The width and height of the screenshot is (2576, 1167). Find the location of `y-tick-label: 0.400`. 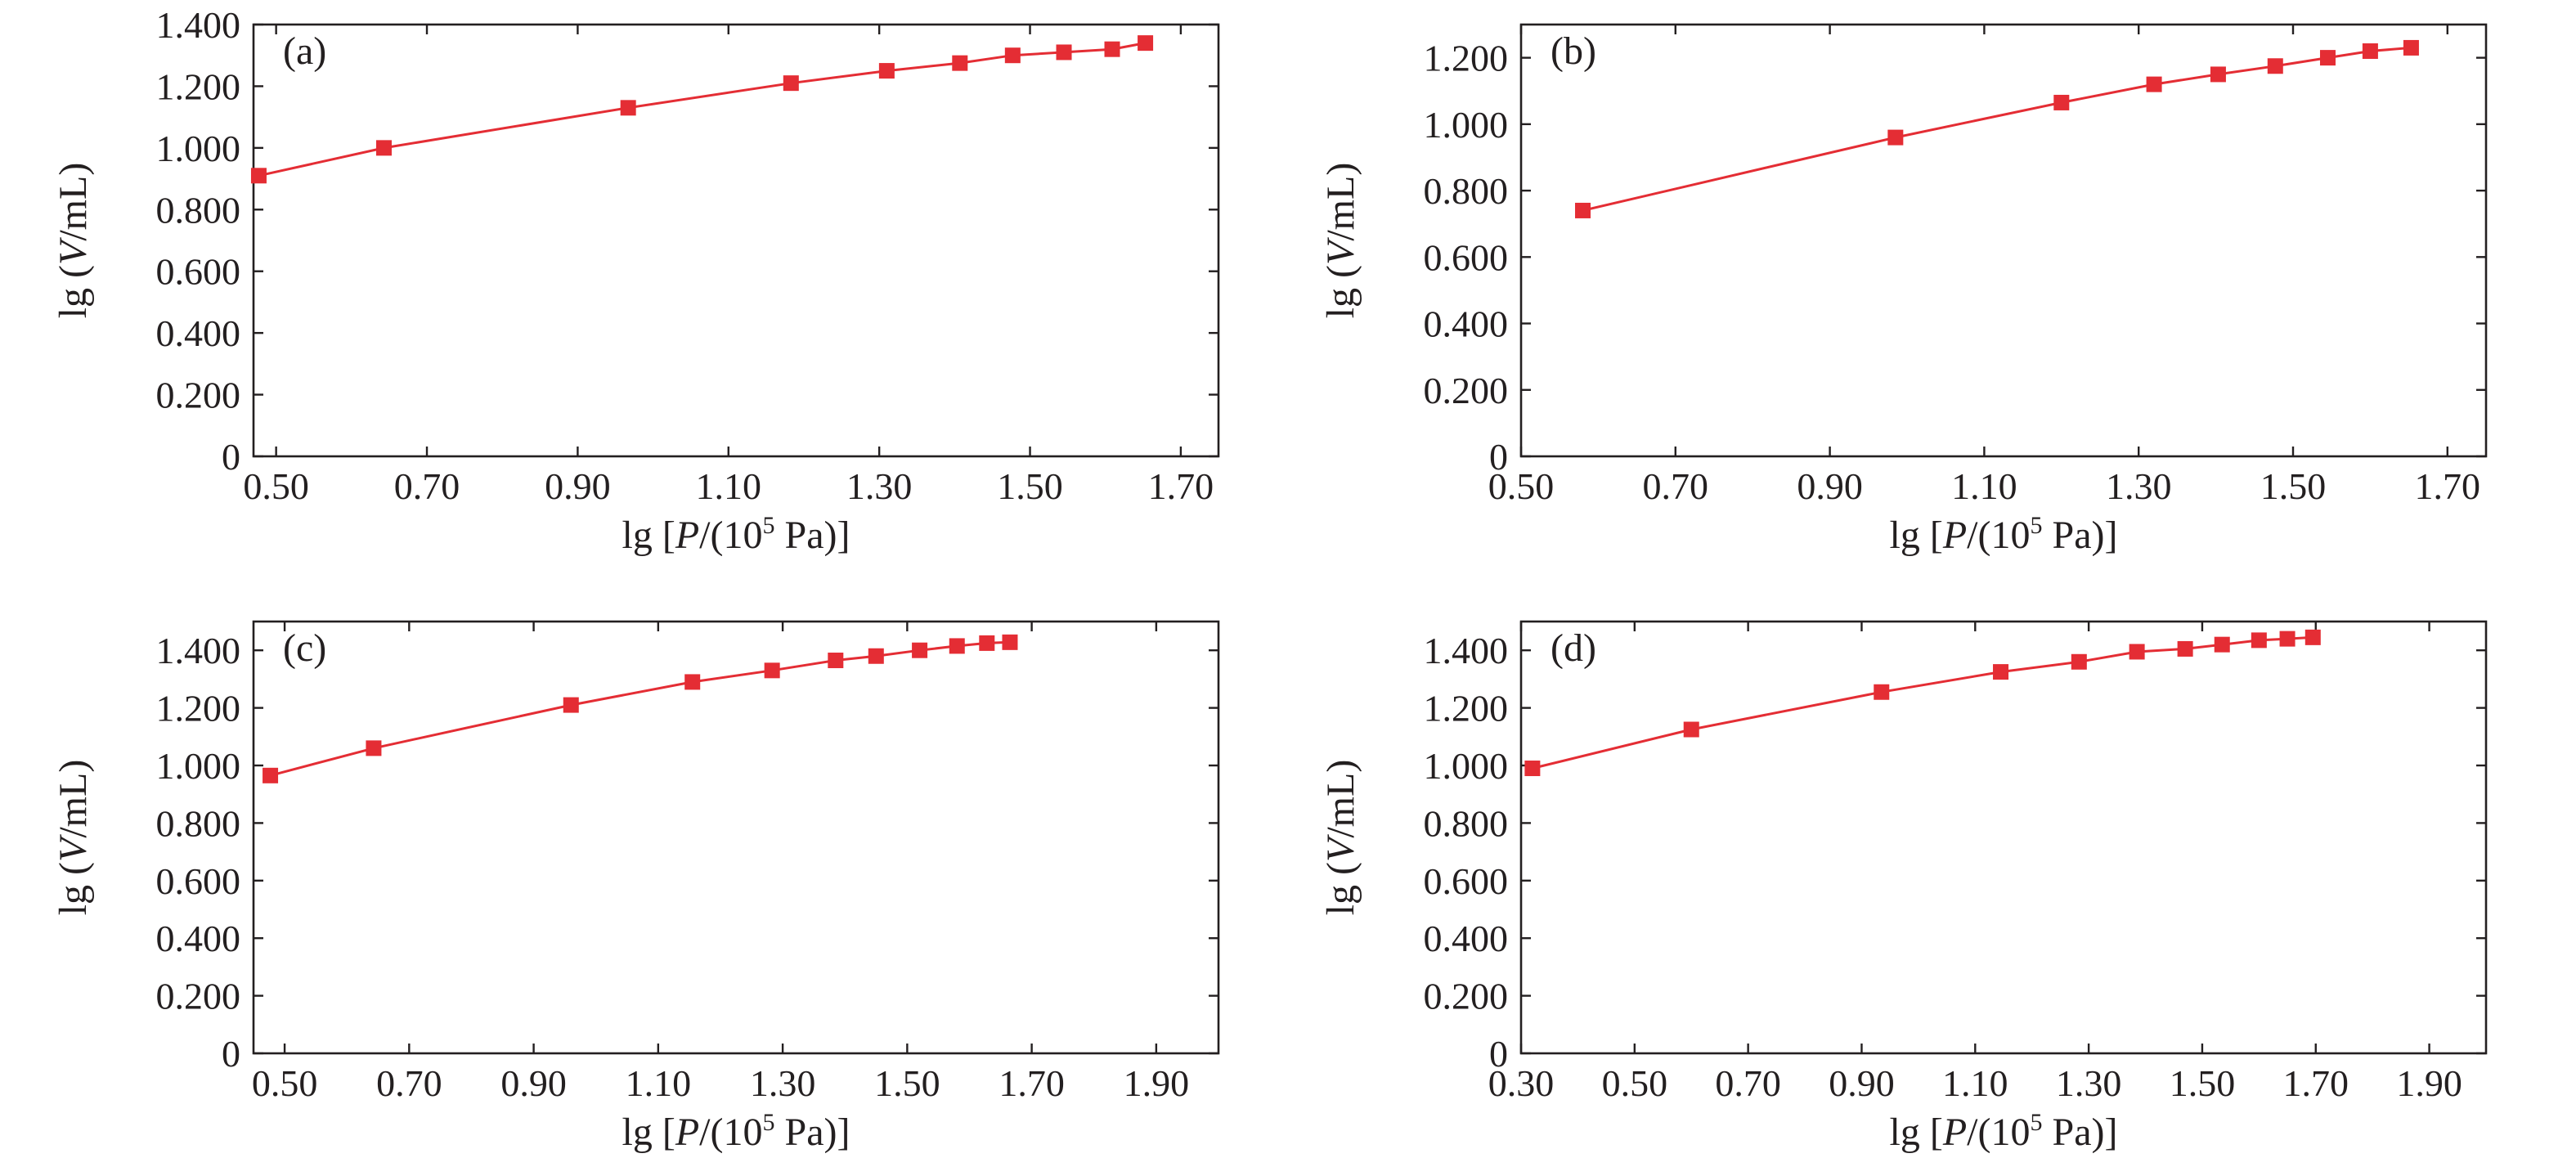

y-tick-label: 0.400 is located at coordinates (1466, 324).